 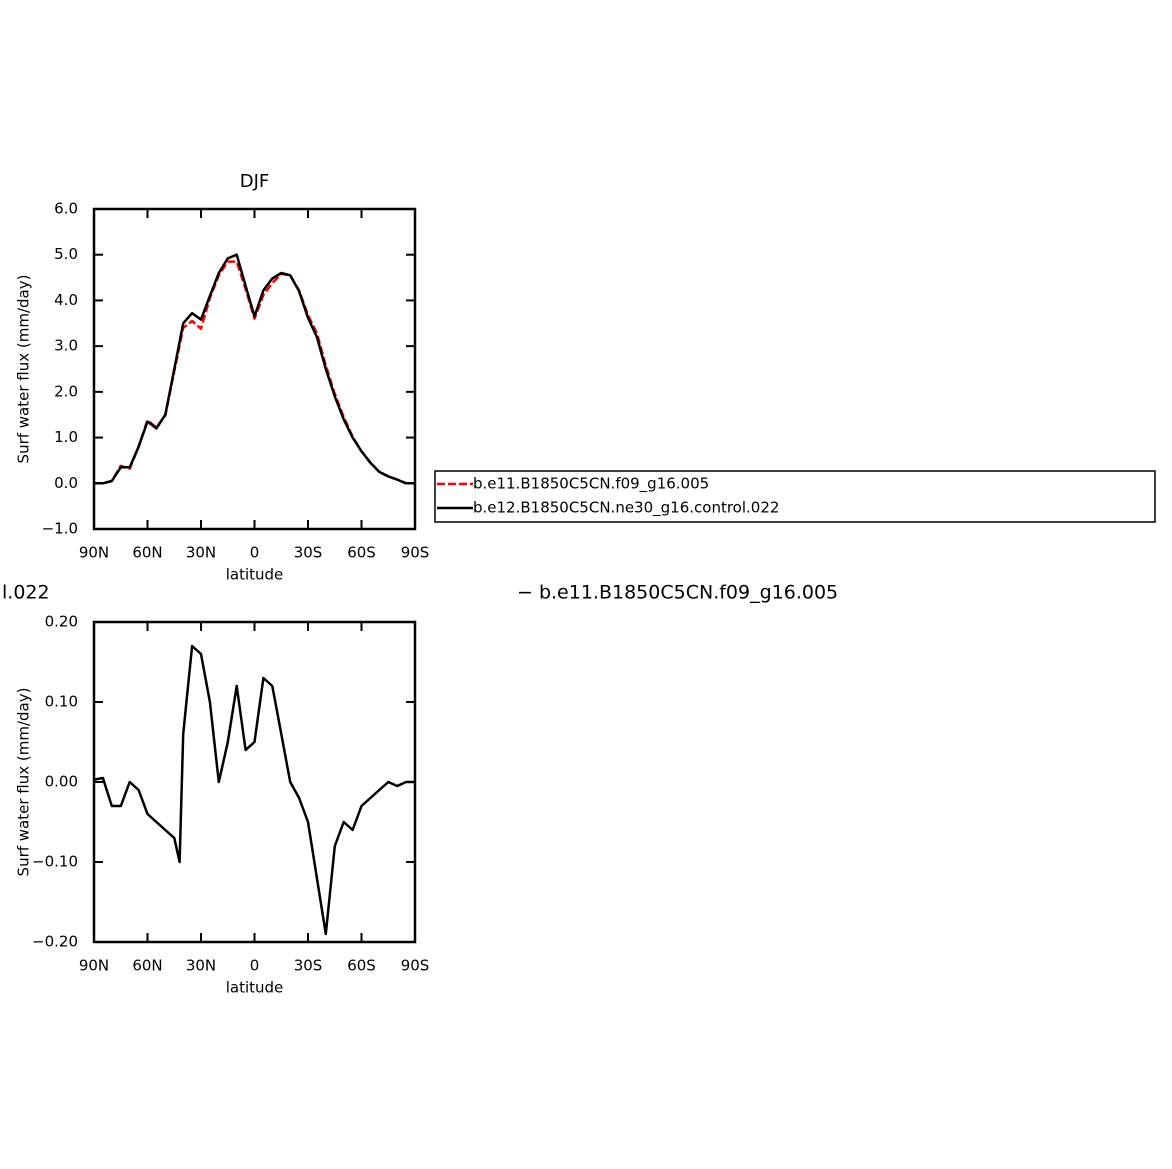 What do you see at coordinates (60, 529) in the screenshot?
I see `y-tick-label: −1.0` at bounding box center [60, 529].